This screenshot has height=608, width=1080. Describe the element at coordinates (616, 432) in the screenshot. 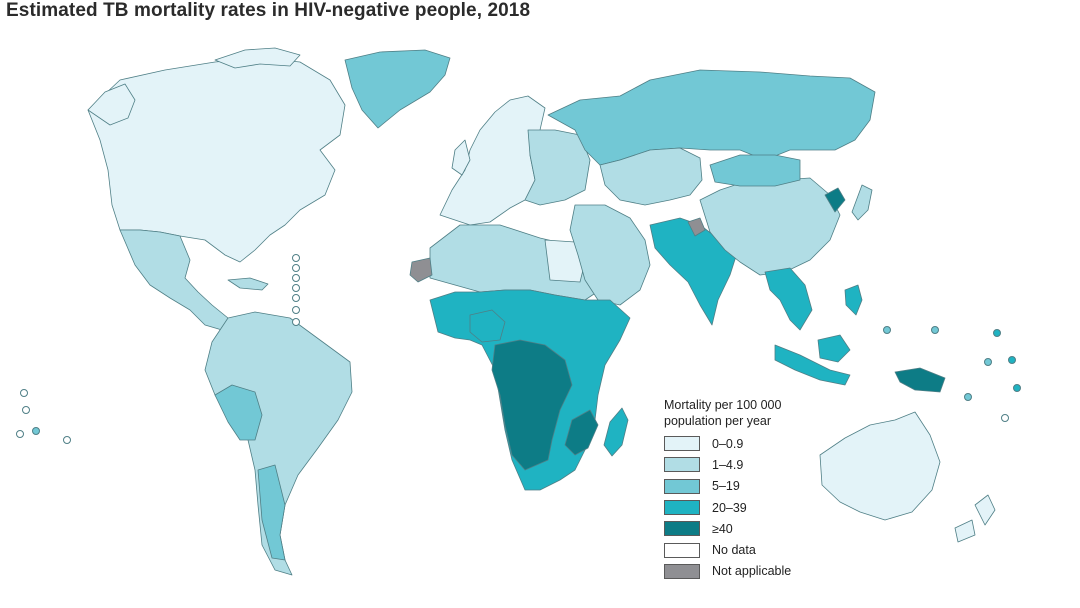

I see `region-madagascar` at that location.